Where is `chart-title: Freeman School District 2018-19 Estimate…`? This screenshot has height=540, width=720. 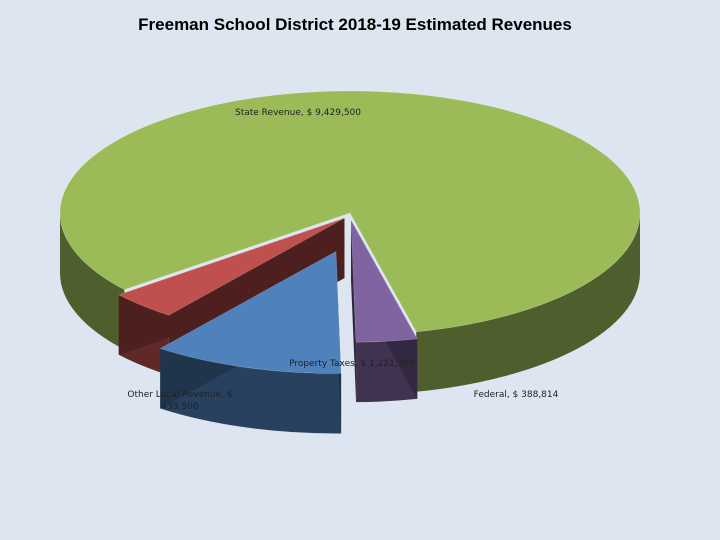
chart-title: Freeman School District 2018-19 Estimate… is located at coordinates (355, 24).